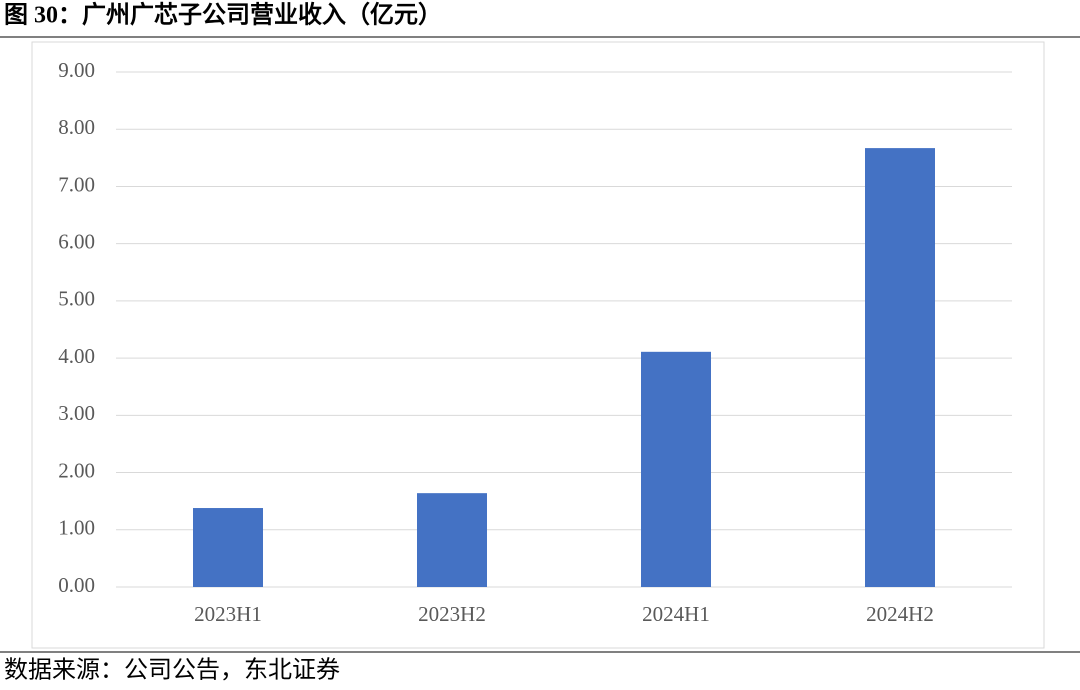 This screenshot has width=1080, height=690. What do you see at coordinates (76, 127) in the screenshot?
I see `y-tick-label: 8.00` at bounding box center [76, 127].